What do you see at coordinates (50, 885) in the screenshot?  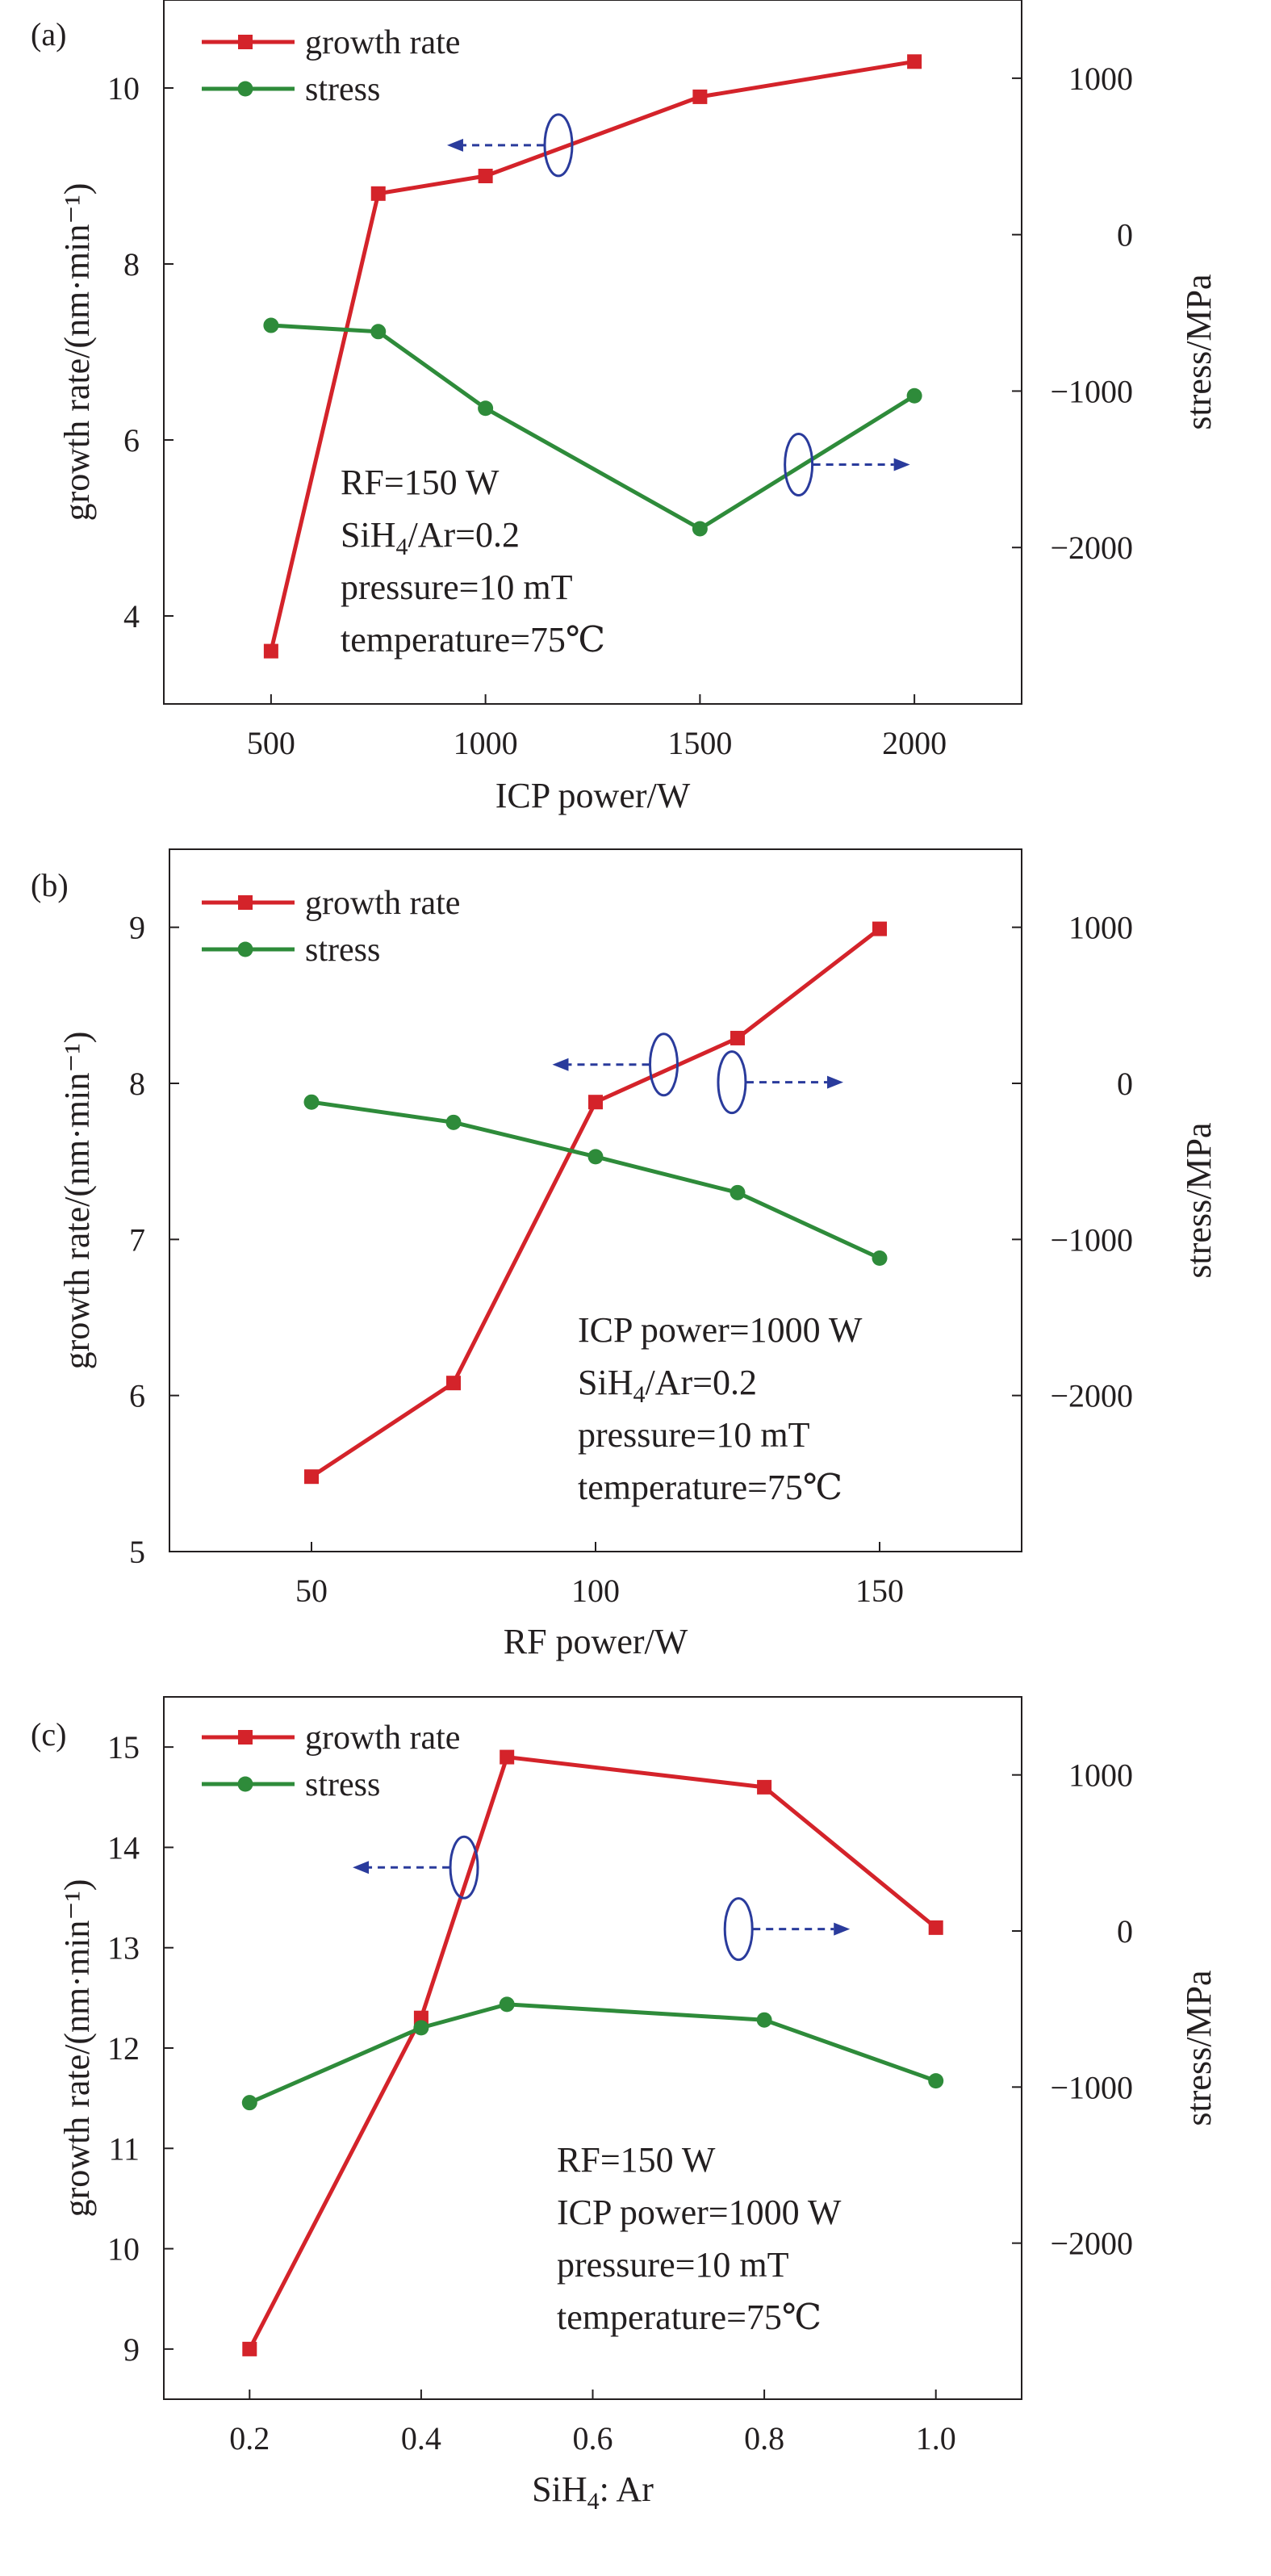 I see `panel-label: (b)` at bounding box center [50, 885].